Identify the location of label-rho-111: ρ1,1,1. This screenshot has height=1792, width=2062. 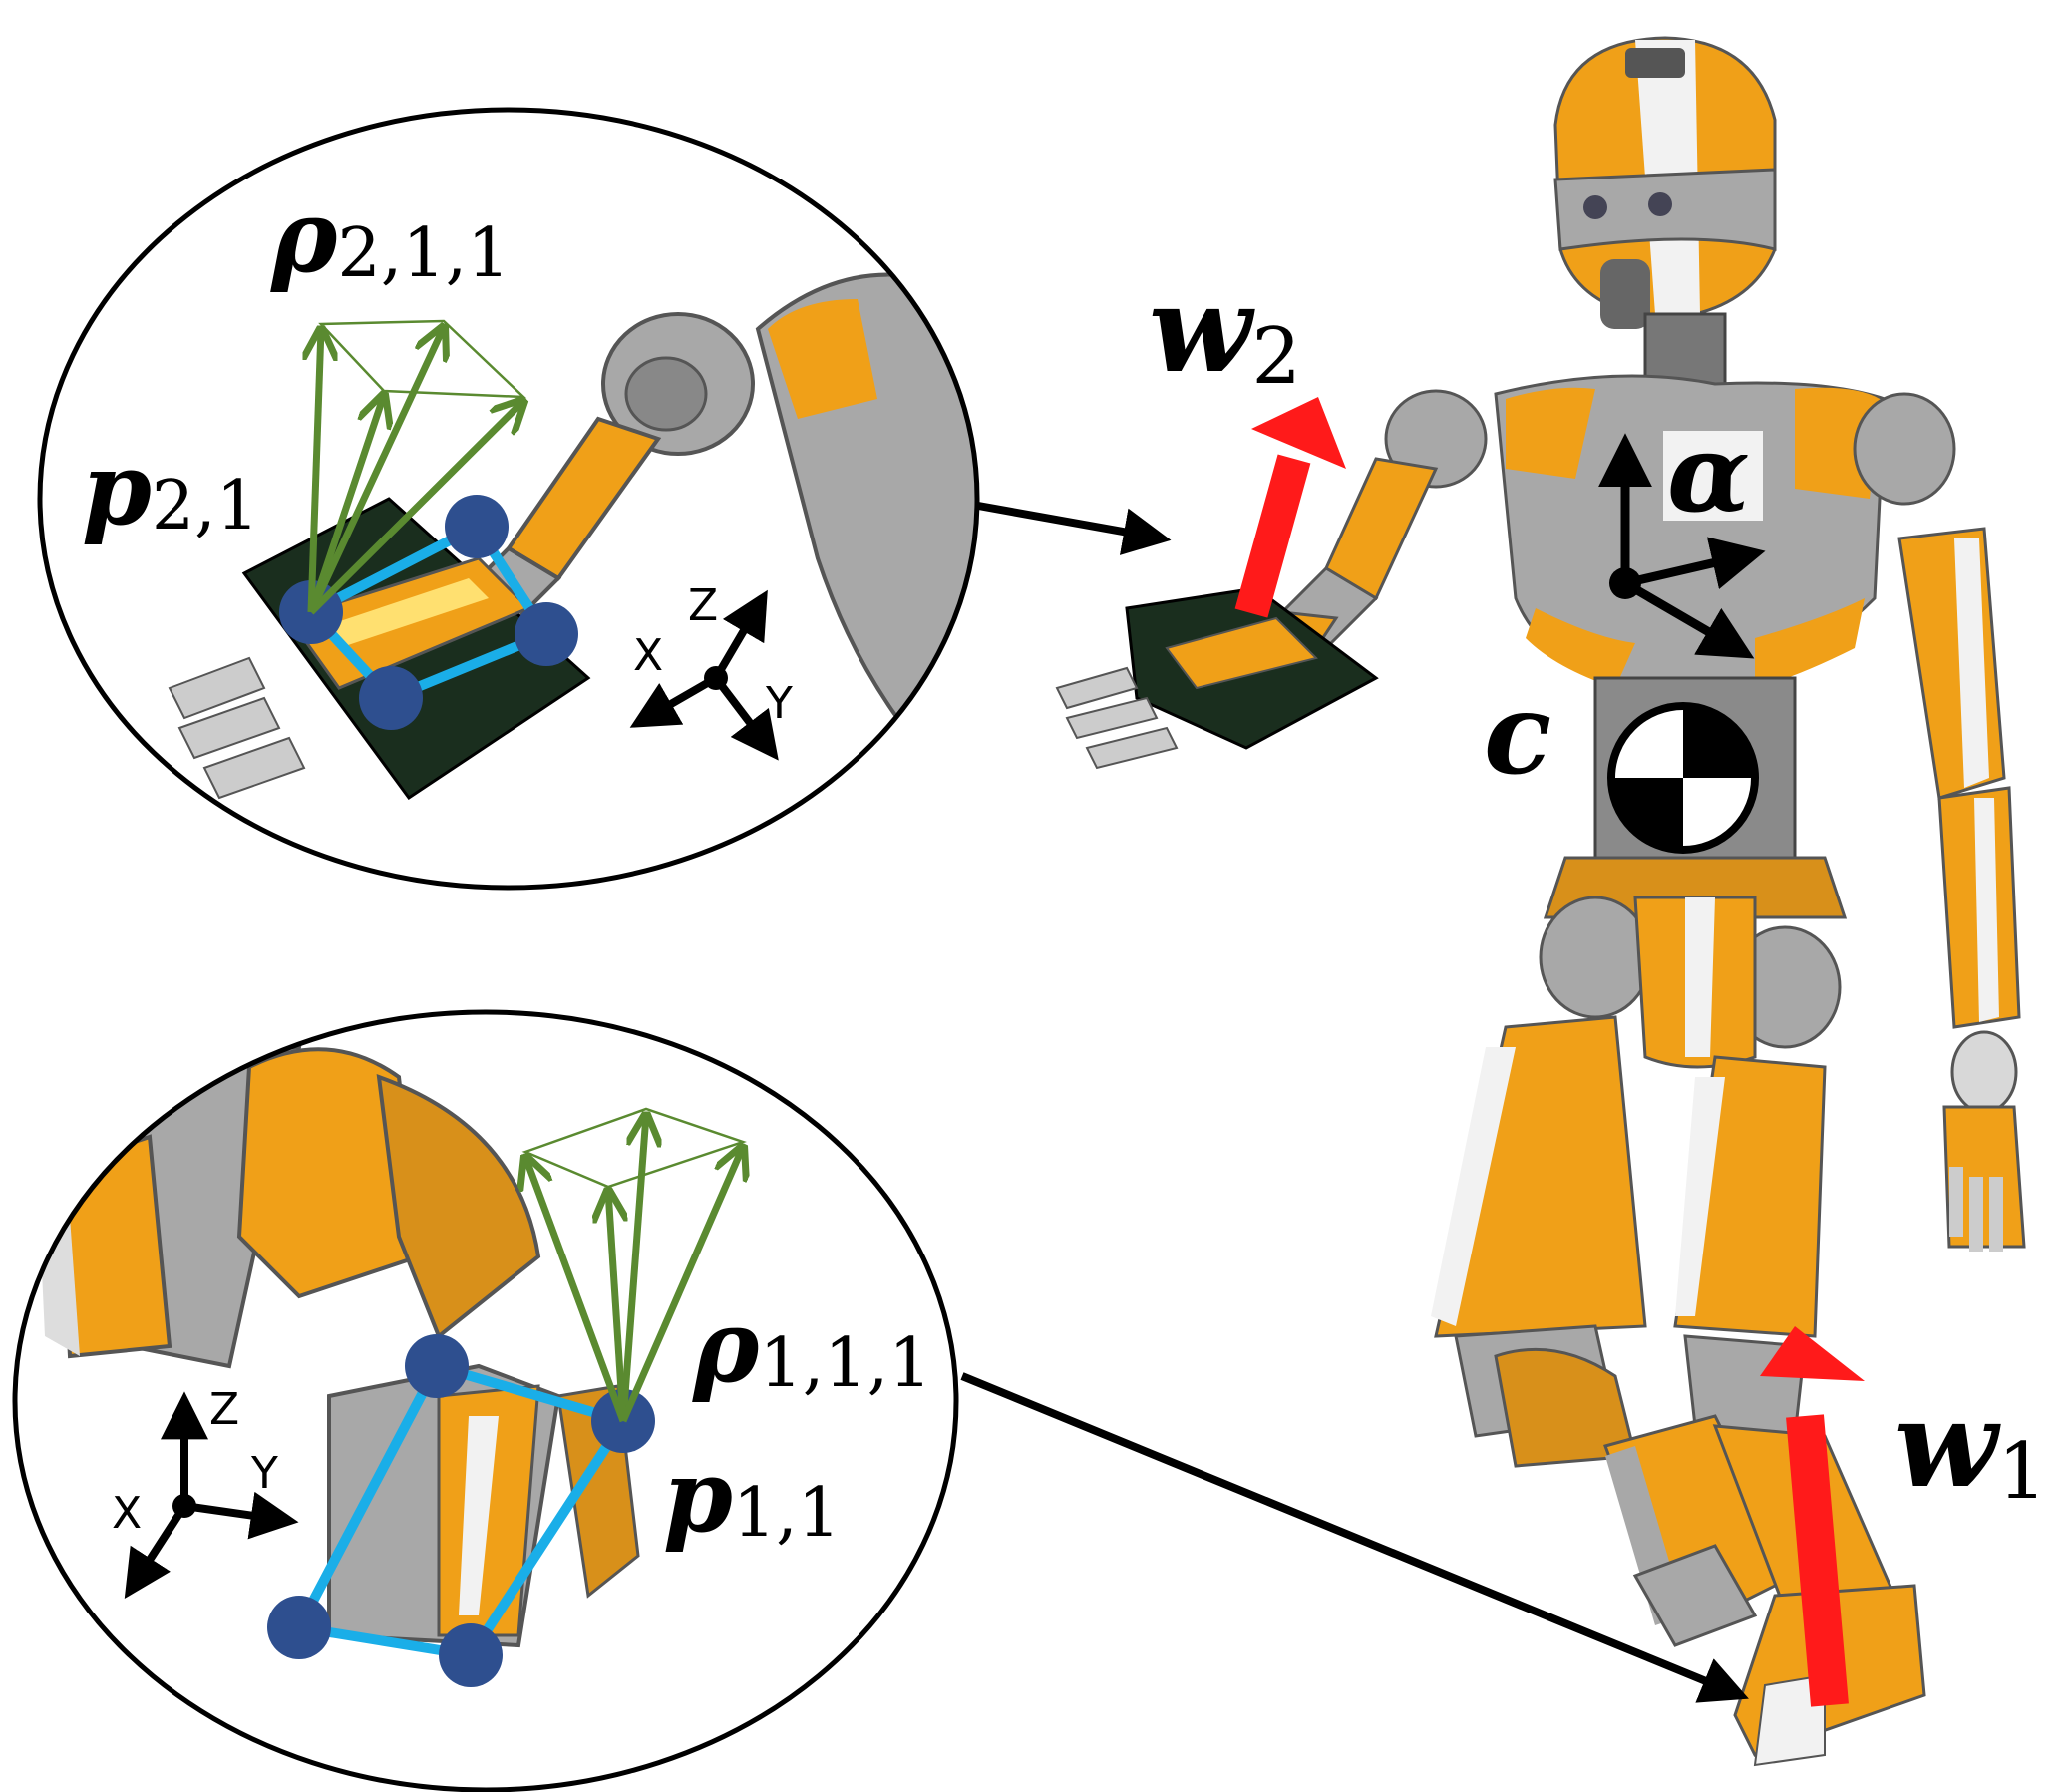
(812, 1346).